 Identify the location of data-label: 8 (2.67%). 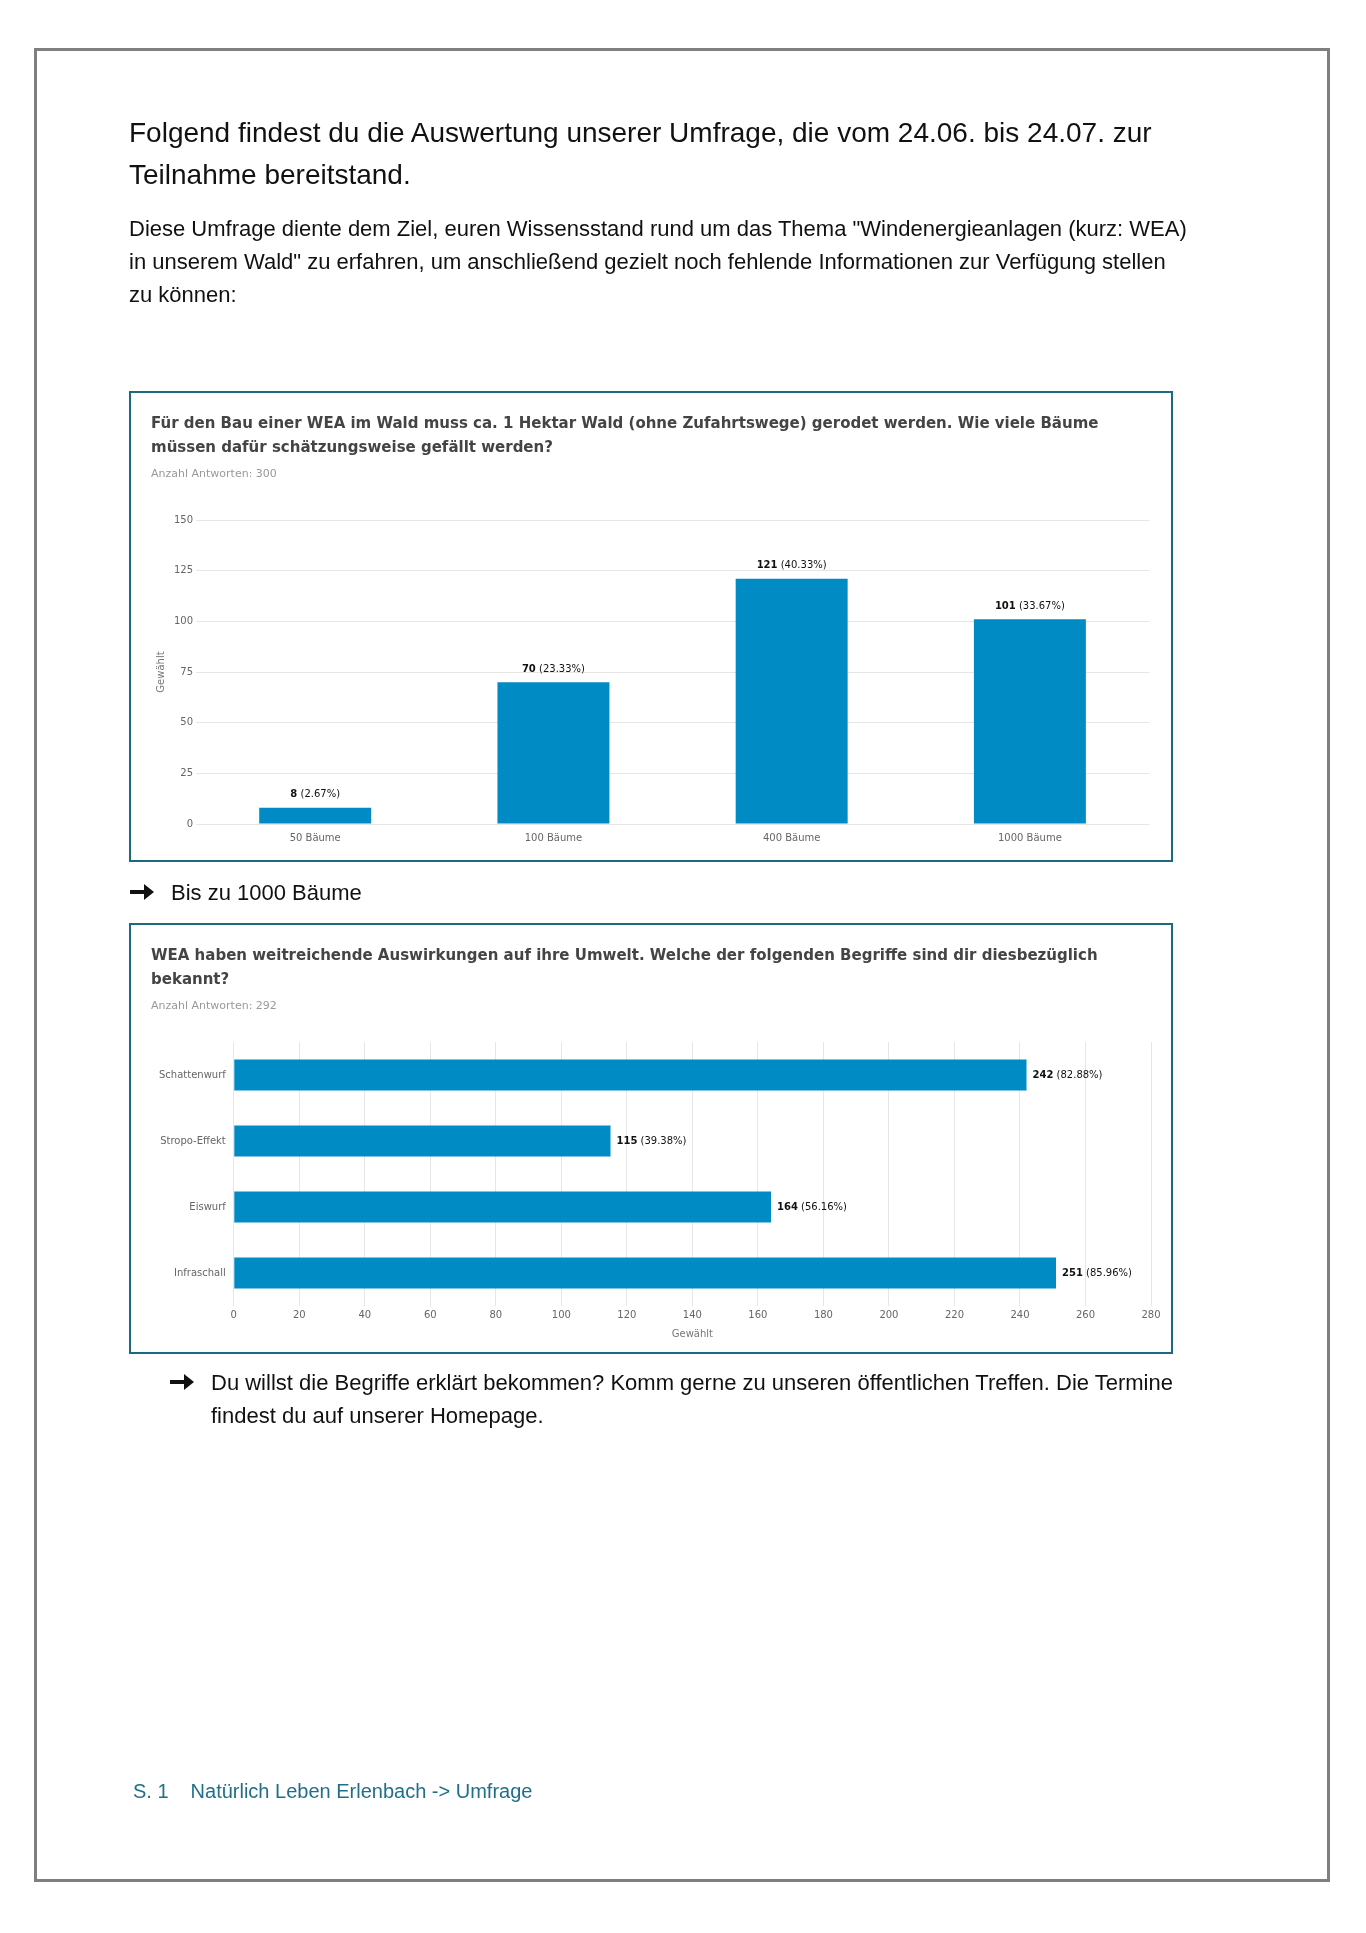
(315, 794).